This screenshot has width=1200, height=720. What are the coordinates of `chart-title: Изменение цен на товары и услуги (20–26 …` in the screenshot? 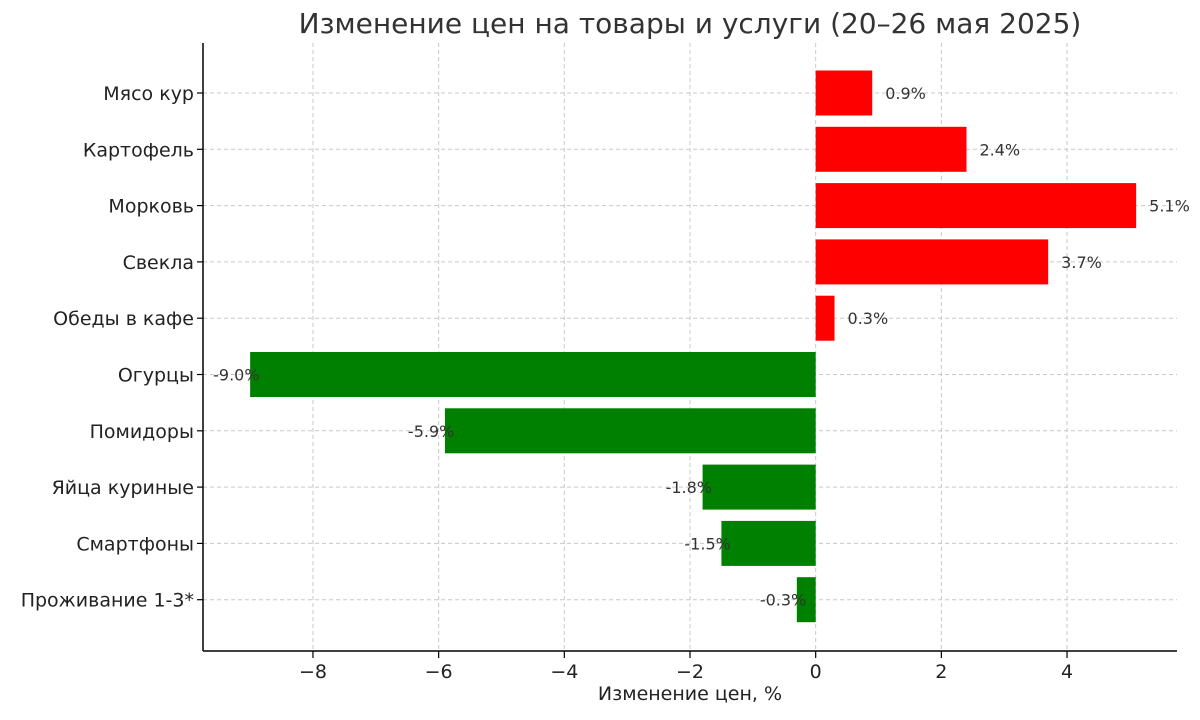 It's located at (690, 23).